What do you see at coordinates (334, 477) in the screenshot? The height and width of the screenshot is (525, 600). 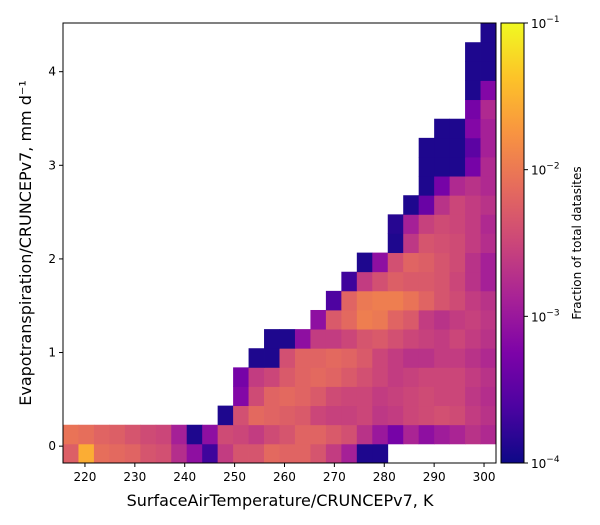 I see `x-tick-label: 270` at bounding box center [334, 477].